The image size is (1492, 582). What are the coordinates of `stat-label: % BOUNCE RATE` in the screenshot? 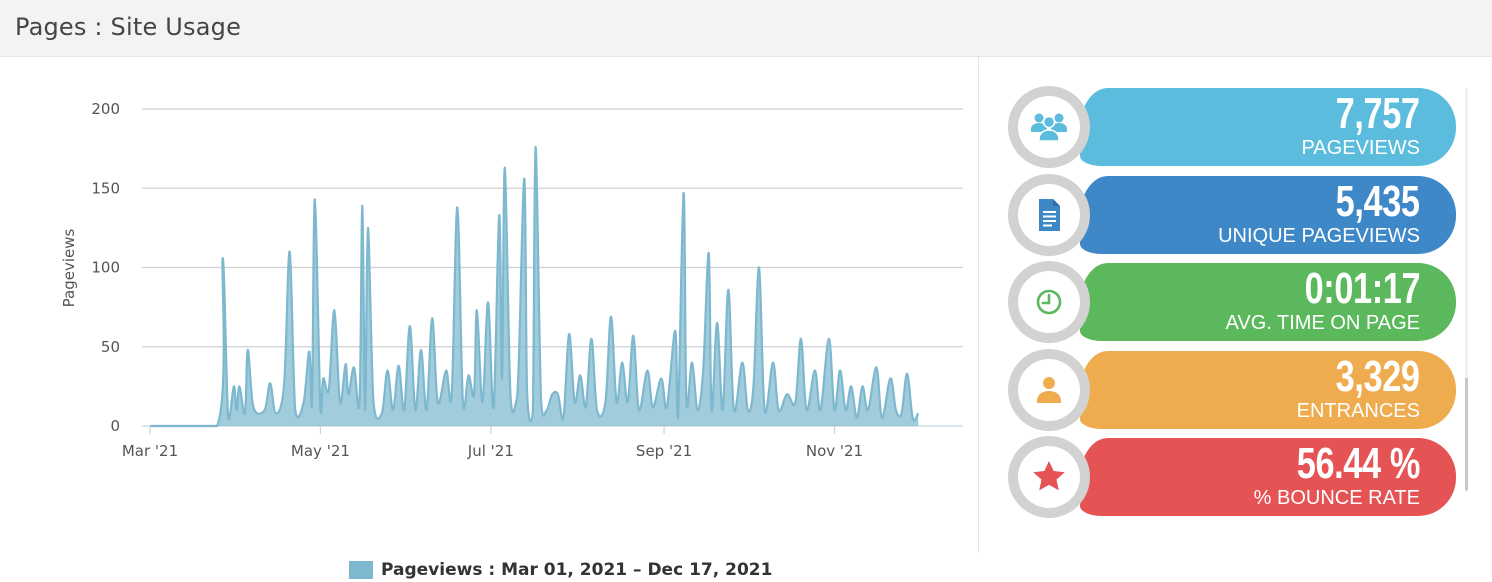 It's located at (1336, 498).